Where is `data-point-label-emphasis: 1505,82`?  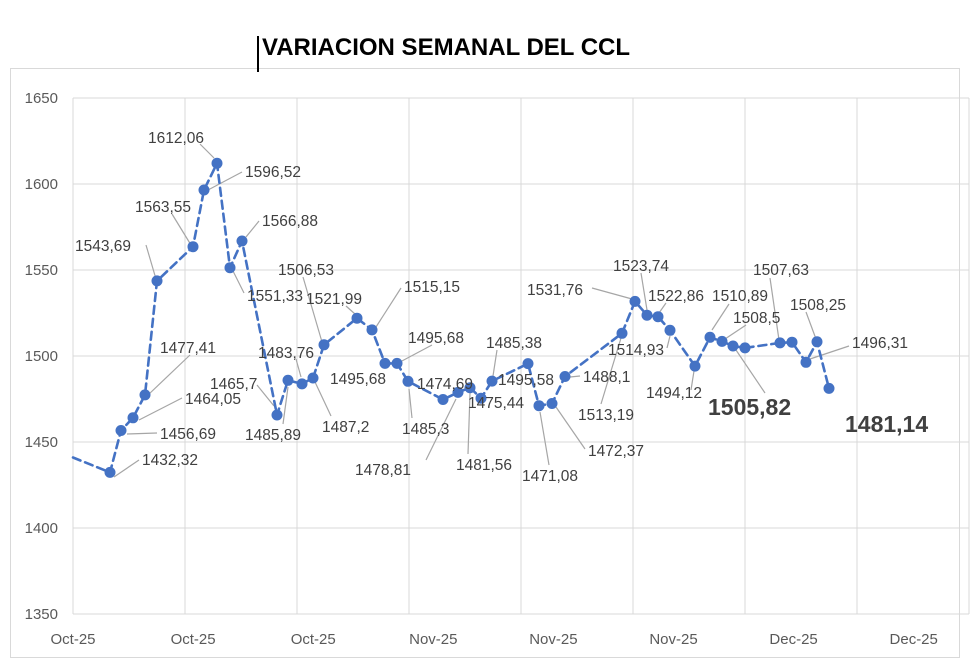 data-point-label-emphasis: 1505,82 is located at coordinates (749, 407).